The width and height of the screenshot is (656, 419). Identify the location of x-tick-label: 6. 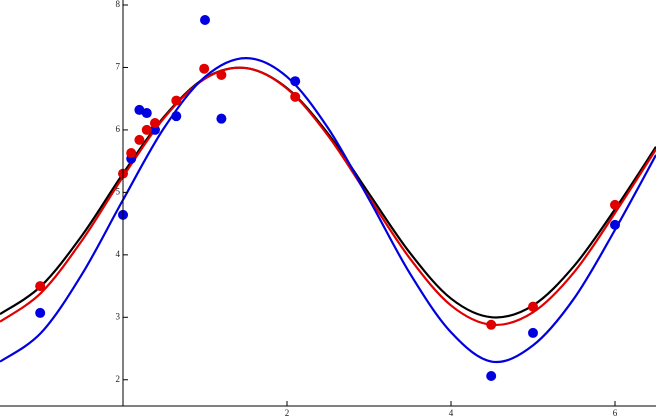
(615, 413).